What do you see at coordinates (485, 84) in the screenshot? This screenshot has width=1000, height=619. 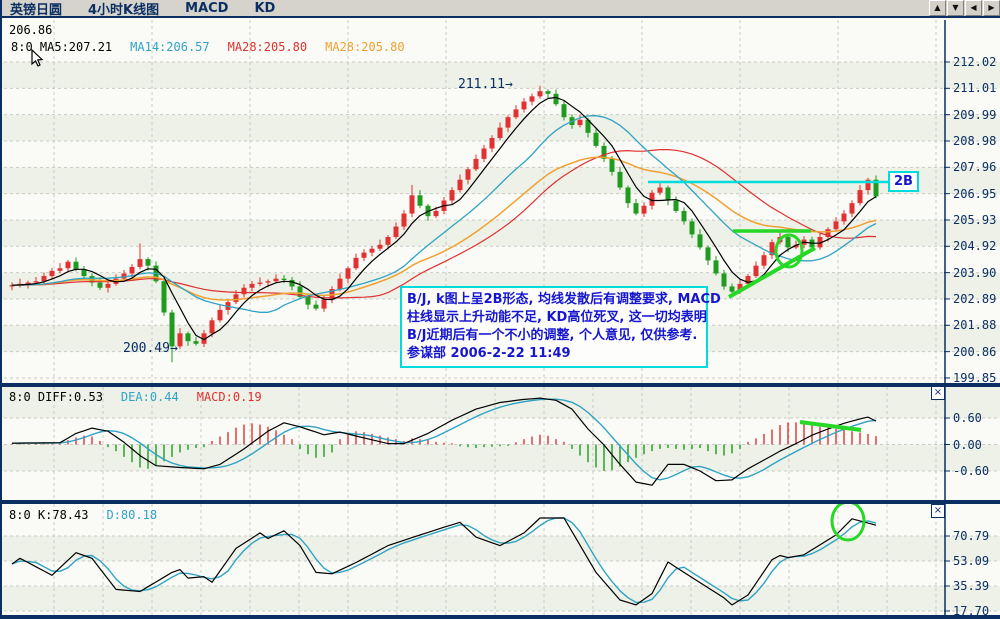 I see `peak-price-label: 211.11→` at bounding box center [485, 84].